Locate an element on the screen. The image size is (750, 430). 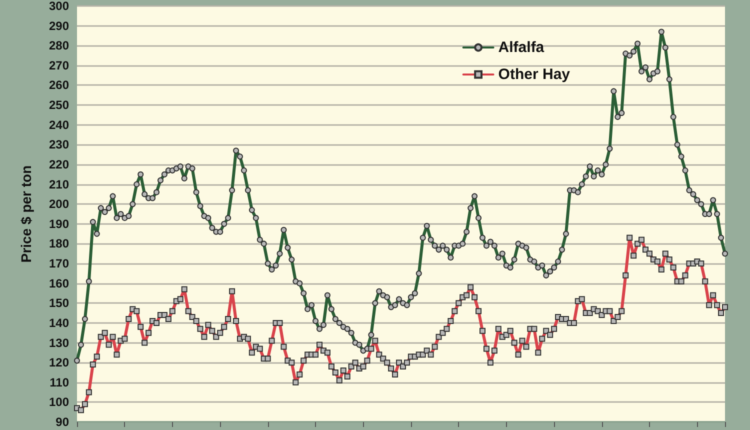
legend-label: Alfalfa is located at coordinates (521, 47).